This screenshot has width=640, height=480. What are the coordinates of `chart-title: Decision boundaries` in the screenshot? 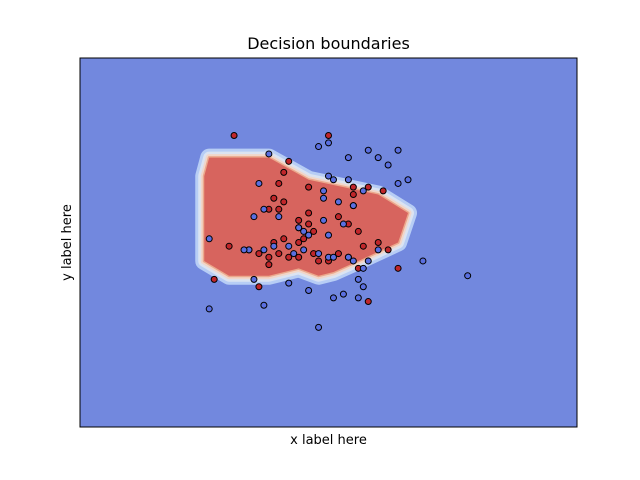 It's located at (328, 43).